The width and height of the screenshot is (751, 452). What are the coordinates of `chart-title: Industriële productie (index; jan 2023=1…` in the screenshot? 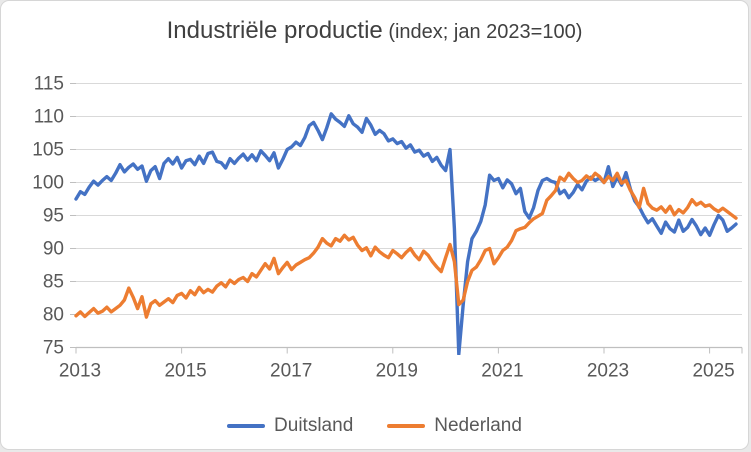 It's located at (374, 31).